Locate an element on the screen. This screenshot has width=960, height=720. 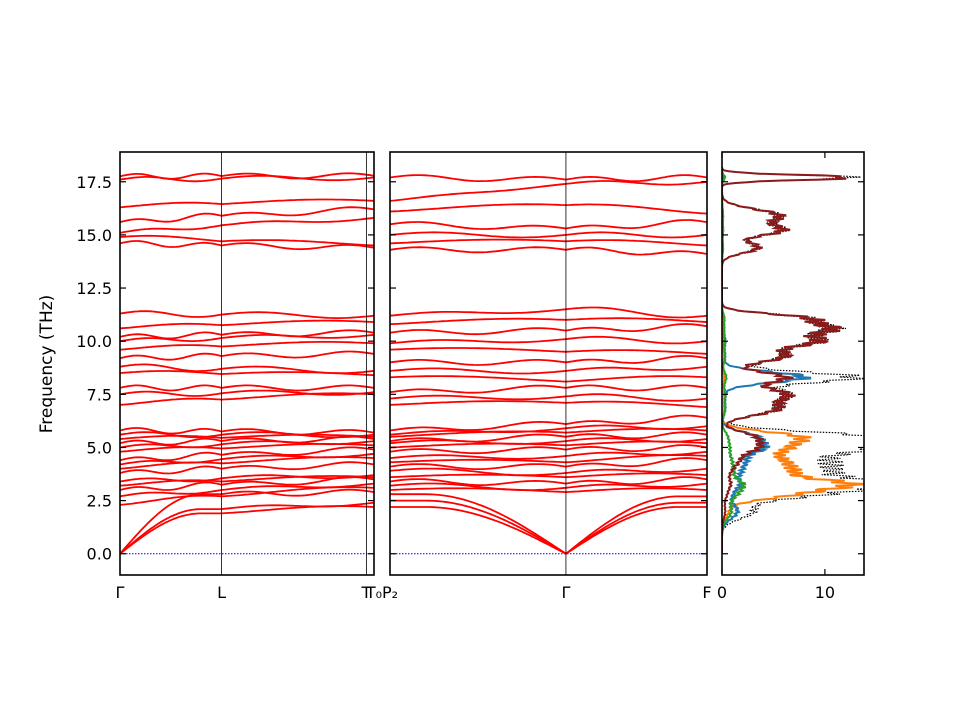
plot-frame is located at coordinates (793, 363).